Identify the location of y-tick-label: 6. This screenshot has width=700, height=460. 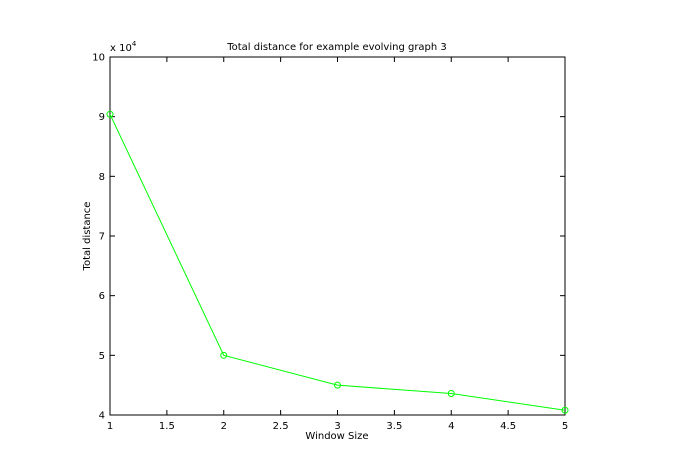
(102, 296).